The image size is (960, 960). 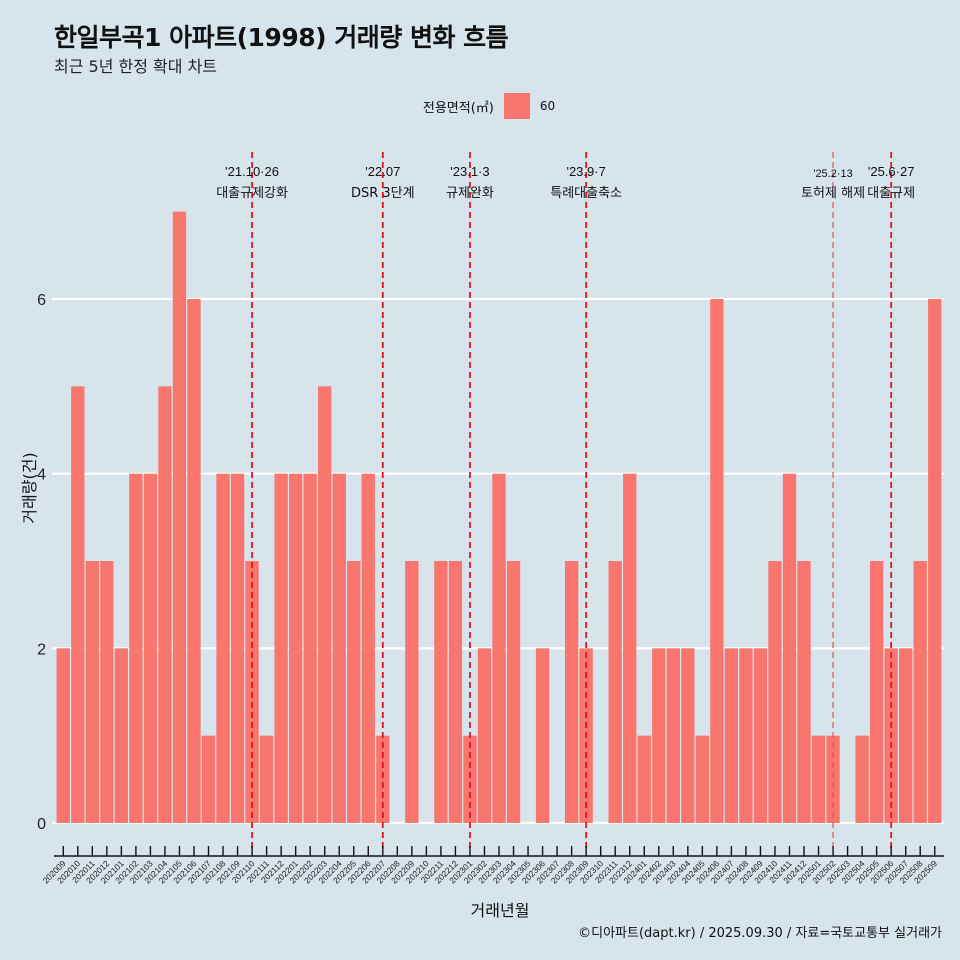 What do you see at coordinates (585, 171) in the screenshot?
I see `event-date: '23.9·7` at bounding box center [585, 171].